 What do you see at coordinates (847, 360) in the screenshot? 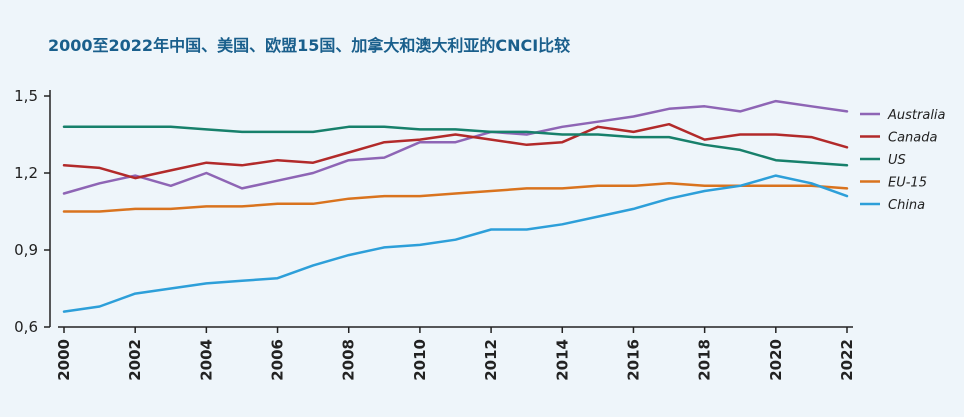
I see `x-tick-label: 2022` at bounding box center [847, 360].